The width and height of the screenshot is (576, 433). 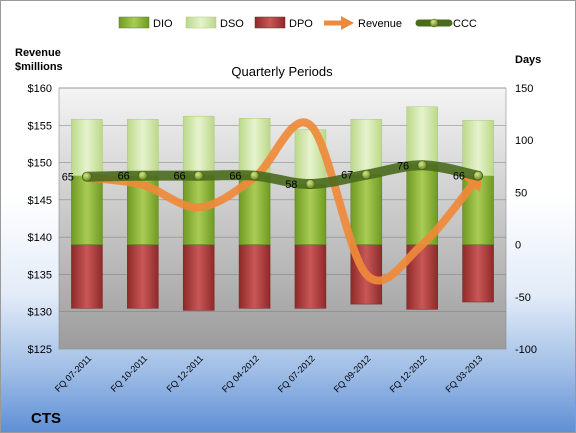 I want to click on y-right-axis-label: Days, so click(x=528, y=60).